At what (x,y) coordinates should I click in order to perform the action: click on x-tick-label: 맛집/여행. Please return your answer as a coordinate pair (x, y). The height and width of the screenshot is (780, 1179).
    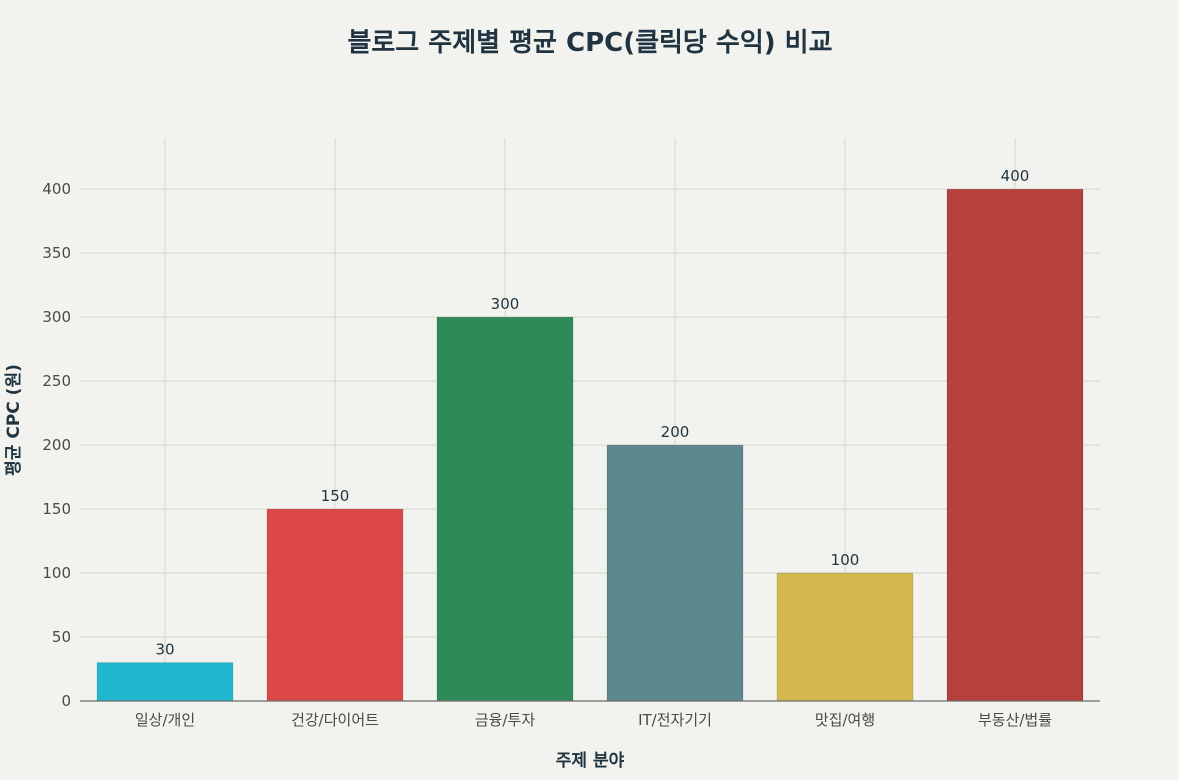
    Looking at the image, I should click on (845, 720).